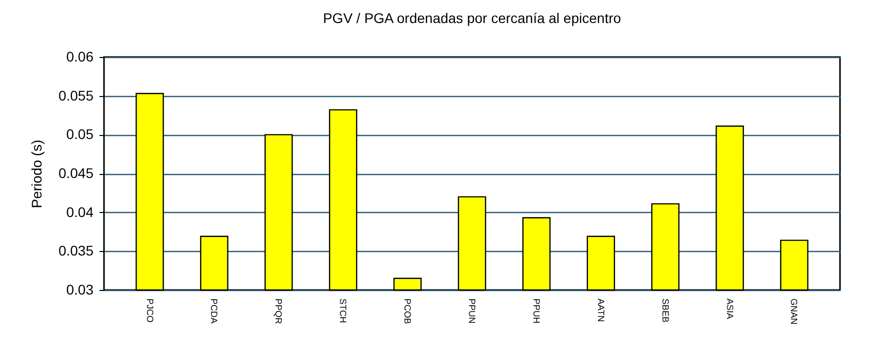 This screenshot has width=870, height=350. Describe the element at coordinates (80, 212) in the screenshot. I see `y-tick-label: 0.04` at that location.